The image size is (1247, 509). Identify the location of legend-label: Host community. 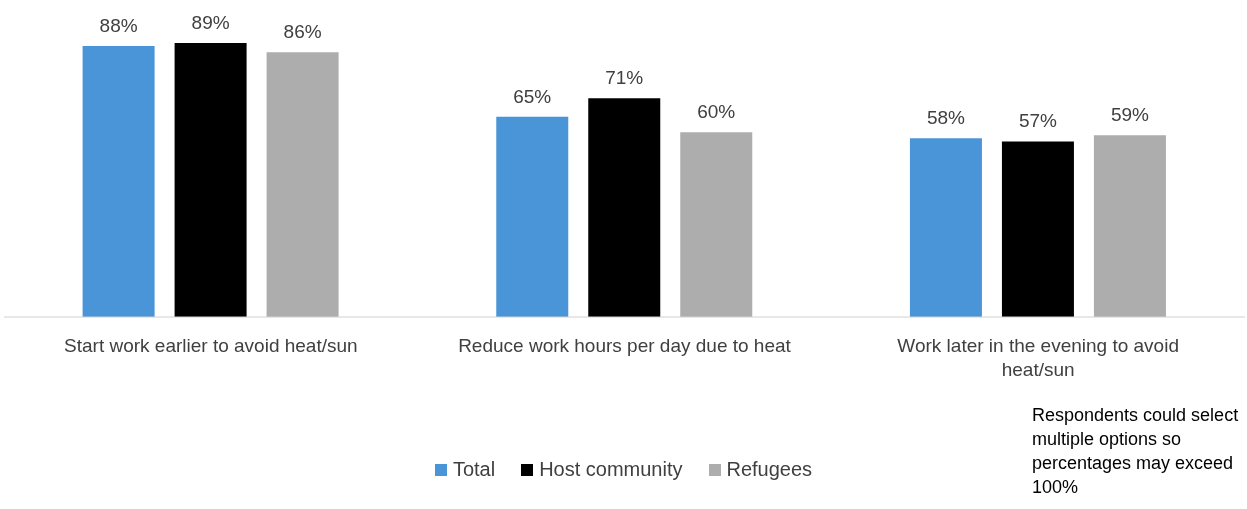
(611, 469).